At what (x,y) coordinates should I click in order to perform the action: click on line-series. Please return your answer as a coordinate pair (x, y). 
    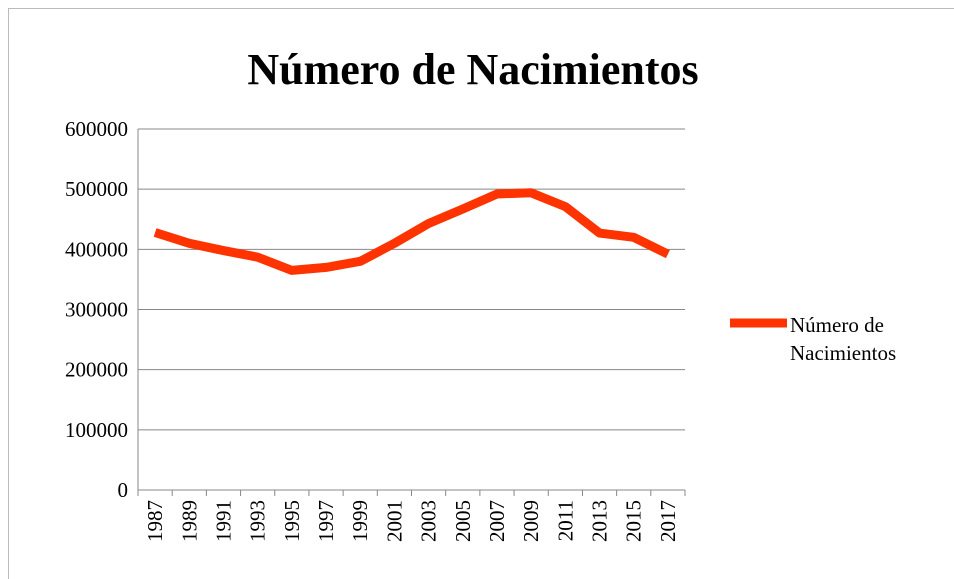
    Looking at the image, I should click on (411, 231).